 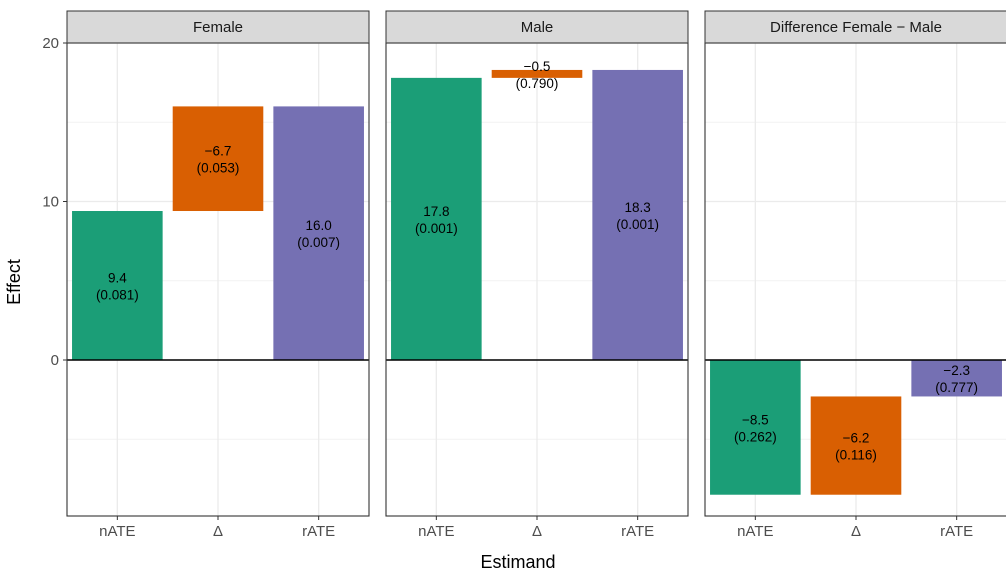 I want to click on bar-value-label: 16.0, so click(x=319, y=225).